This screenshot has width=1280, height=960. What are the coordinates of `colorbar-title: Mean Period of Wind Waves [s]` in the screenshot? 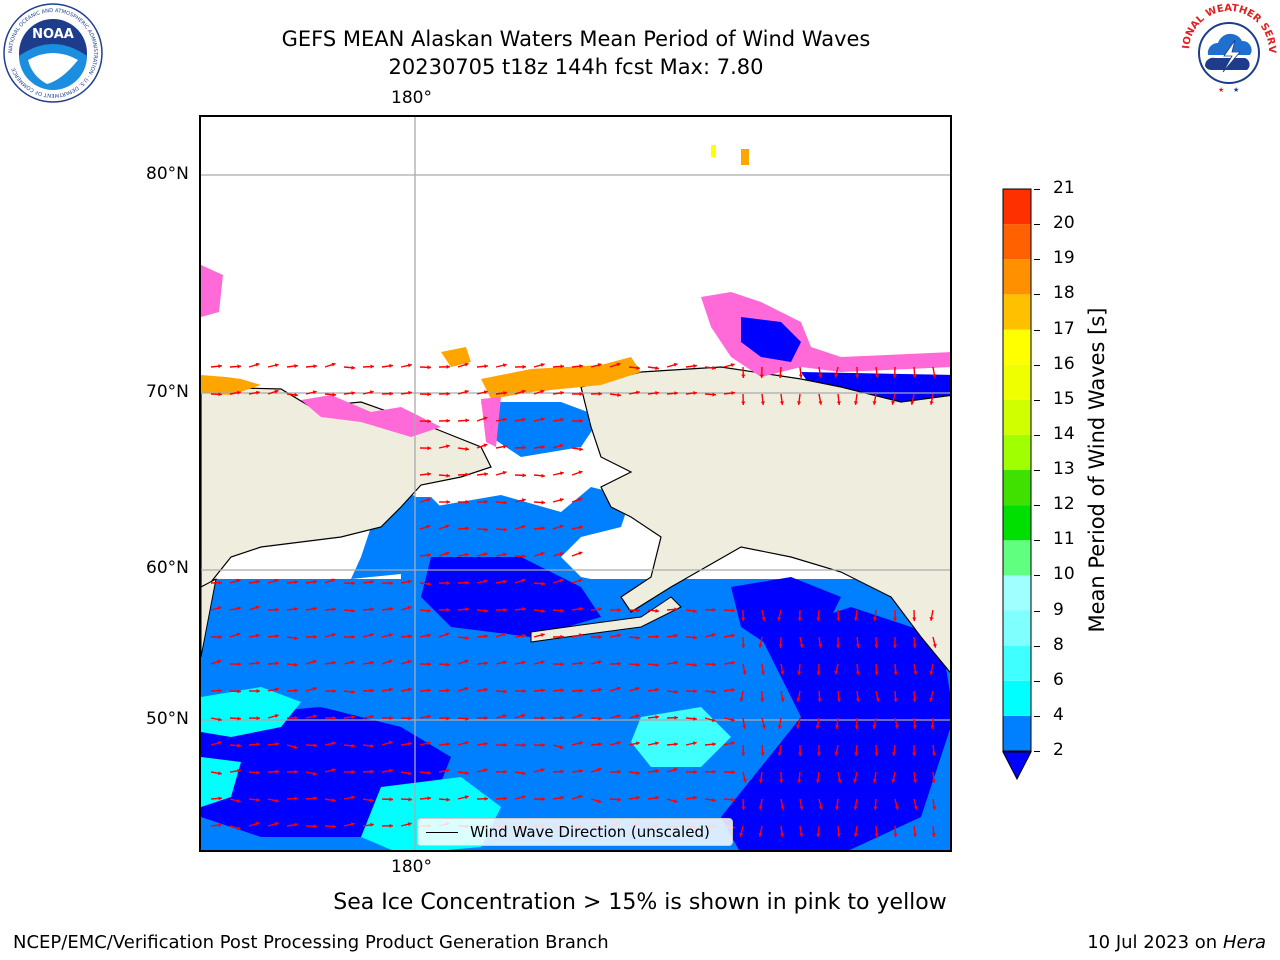 It's located at (1097, 470).